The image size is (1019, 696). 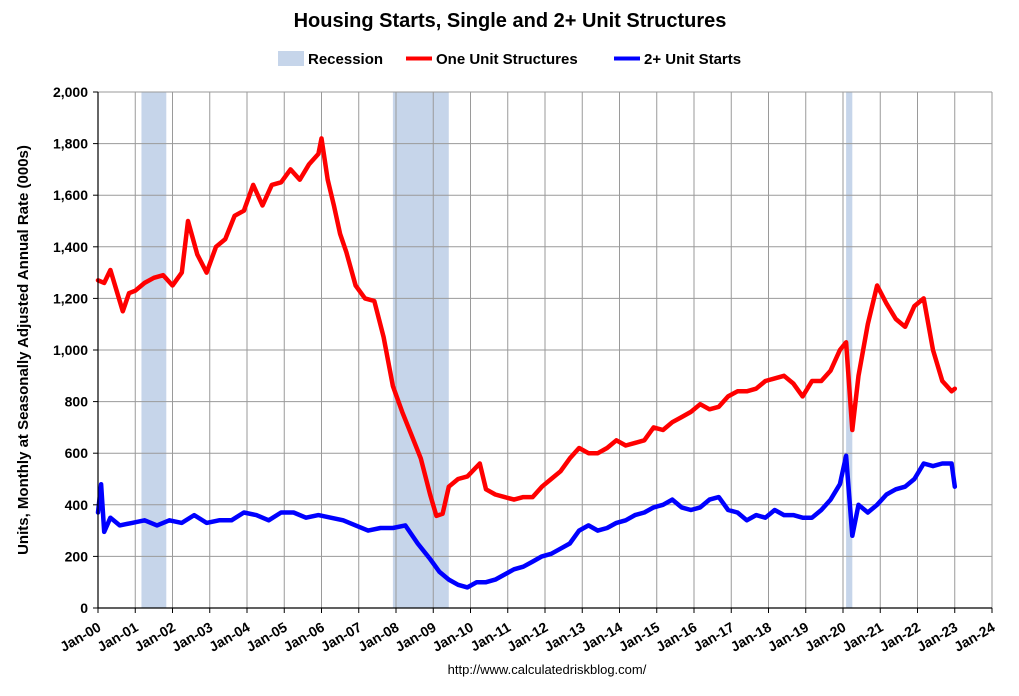 What do you see at coordinates (77, 556) in the screenshot?
I see `y-tick-label-1: 200` at bounding box center [77, 556].